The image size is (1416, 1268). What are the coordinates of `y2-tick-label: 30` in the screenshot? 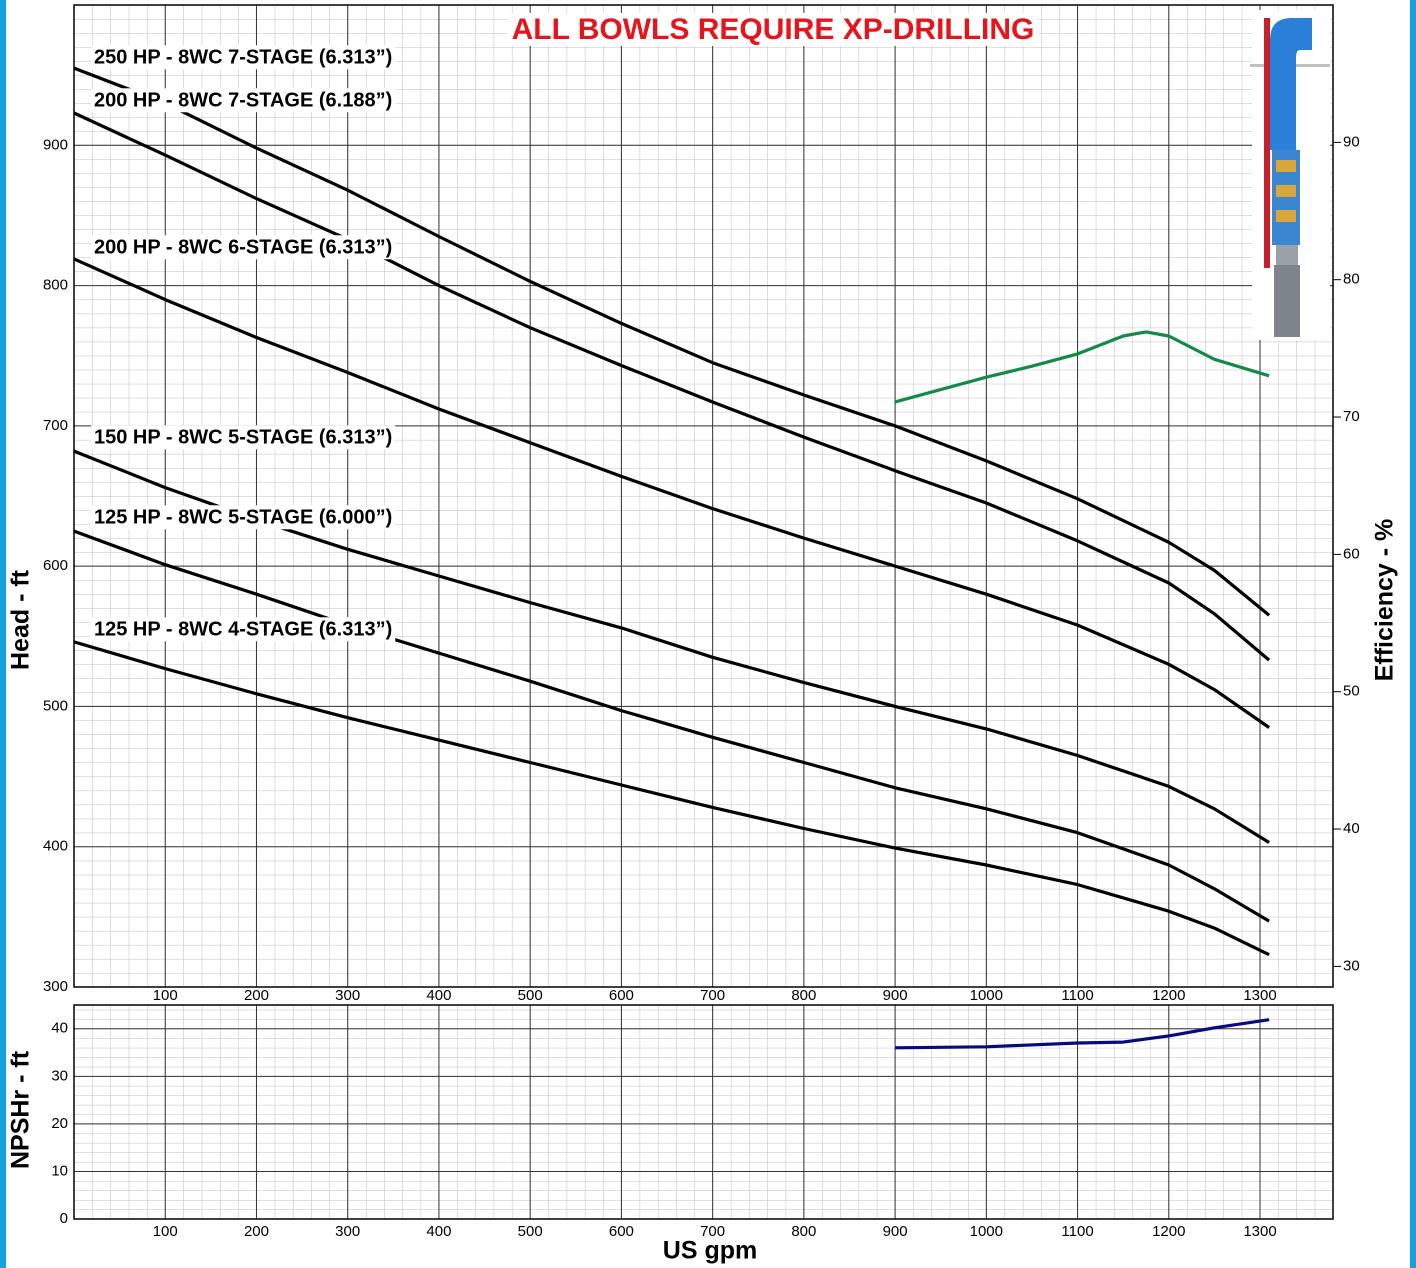 It's located at (1351, 965).